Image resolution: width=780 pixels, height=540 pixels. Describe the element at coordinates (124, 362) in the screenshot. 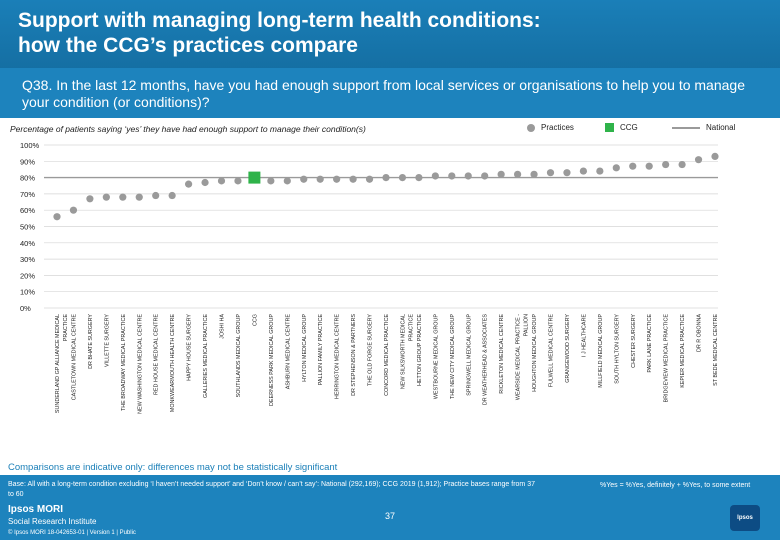

I see `category-label: THE BROADWAY MEDICAL PRACTICE` at that location.